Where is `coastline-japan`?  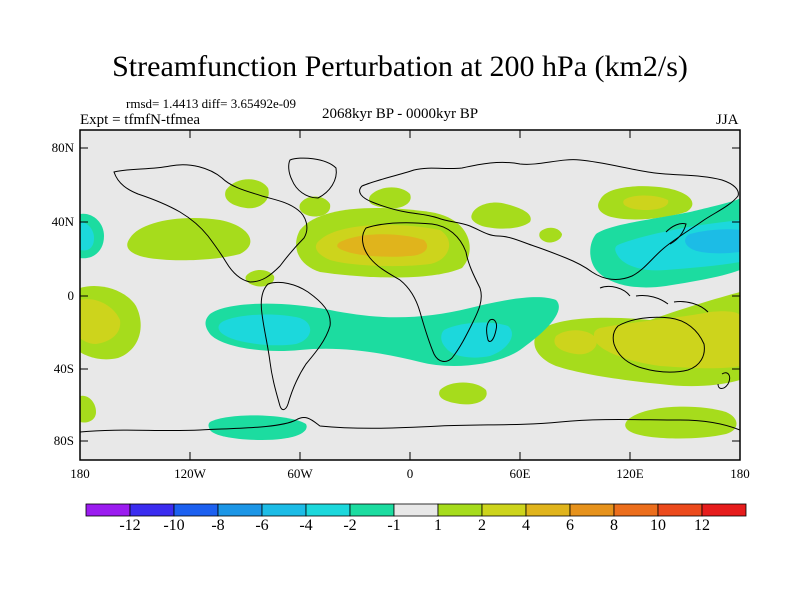 coastline-japan is located at coordinates (676, 234).